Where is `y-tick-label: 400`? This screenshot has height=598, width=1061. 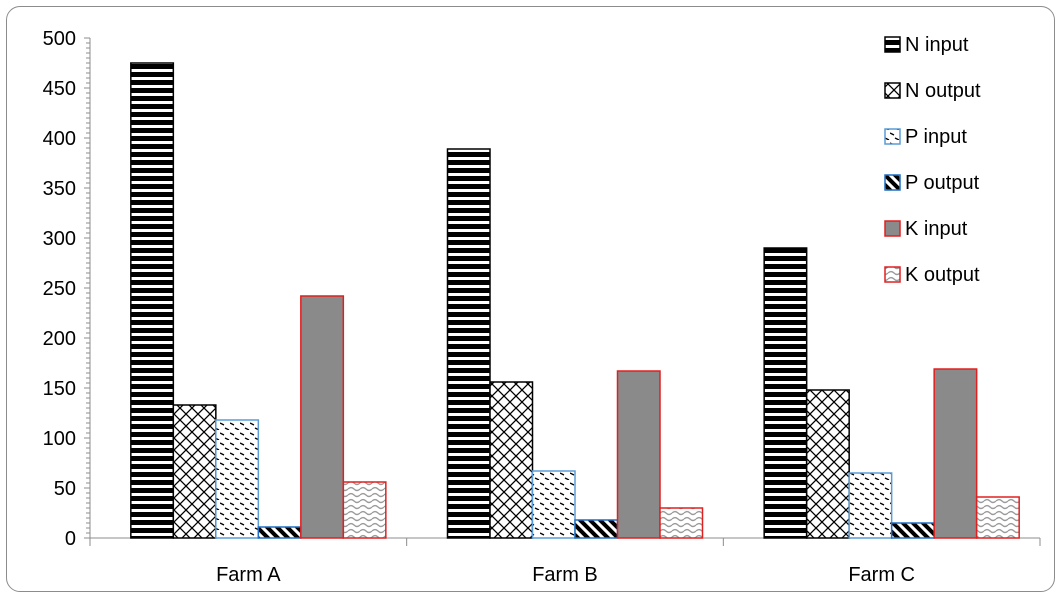
y-tick-label: 400 is located at coordinates (59, 139).